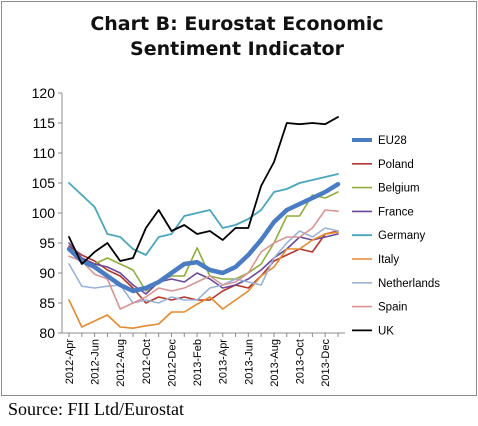  Describe the element at coordinates (47, 273) in the screenshot. I see `y-tick-label: 90` at that location.